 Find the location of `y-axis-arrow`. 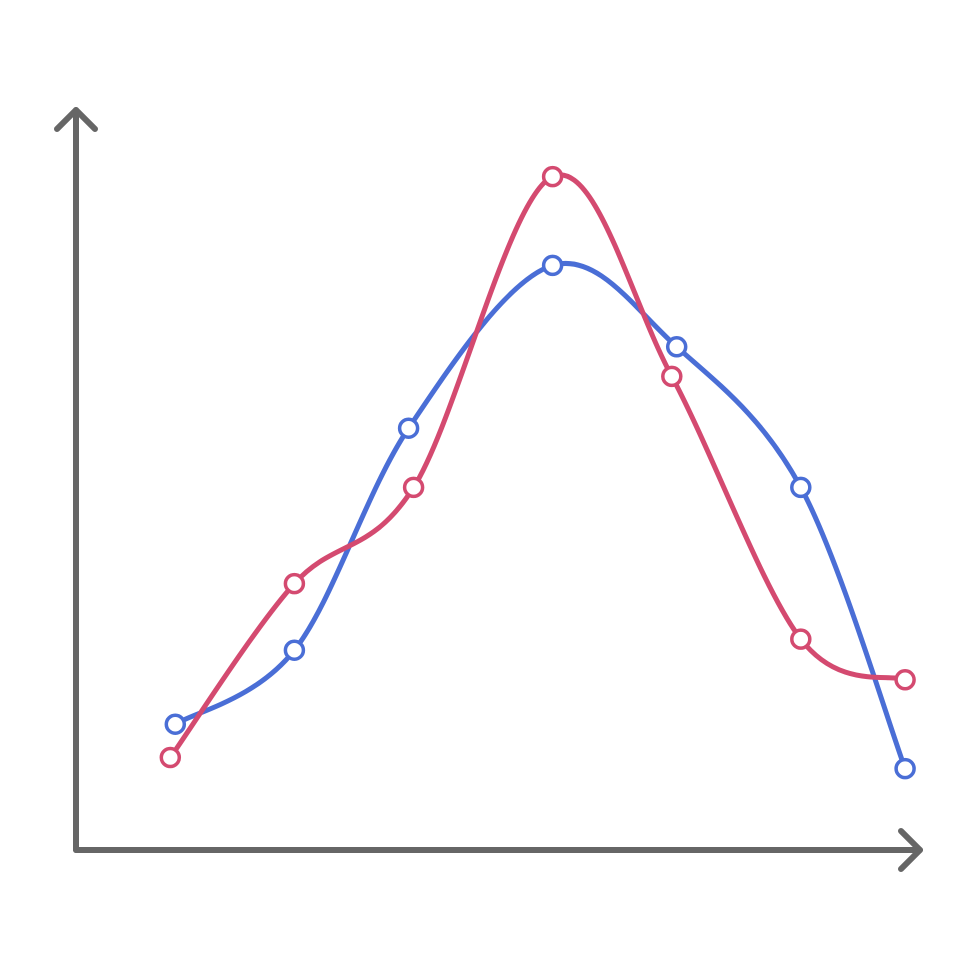

y-axis-arrow is located at coordinates (76, 119).